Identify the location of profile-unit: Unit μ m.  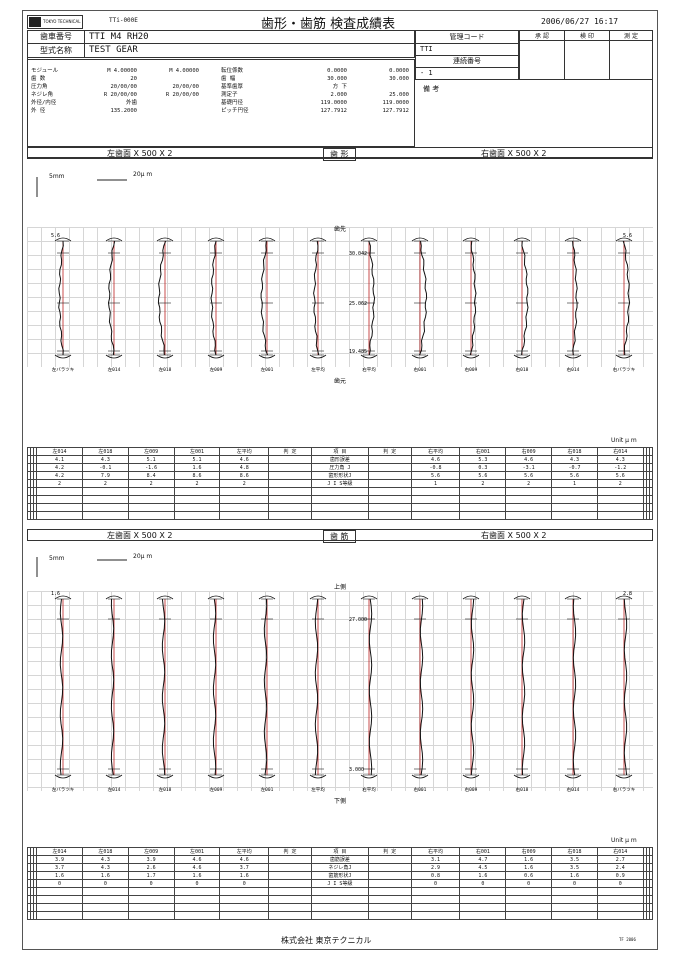
(624, 440).